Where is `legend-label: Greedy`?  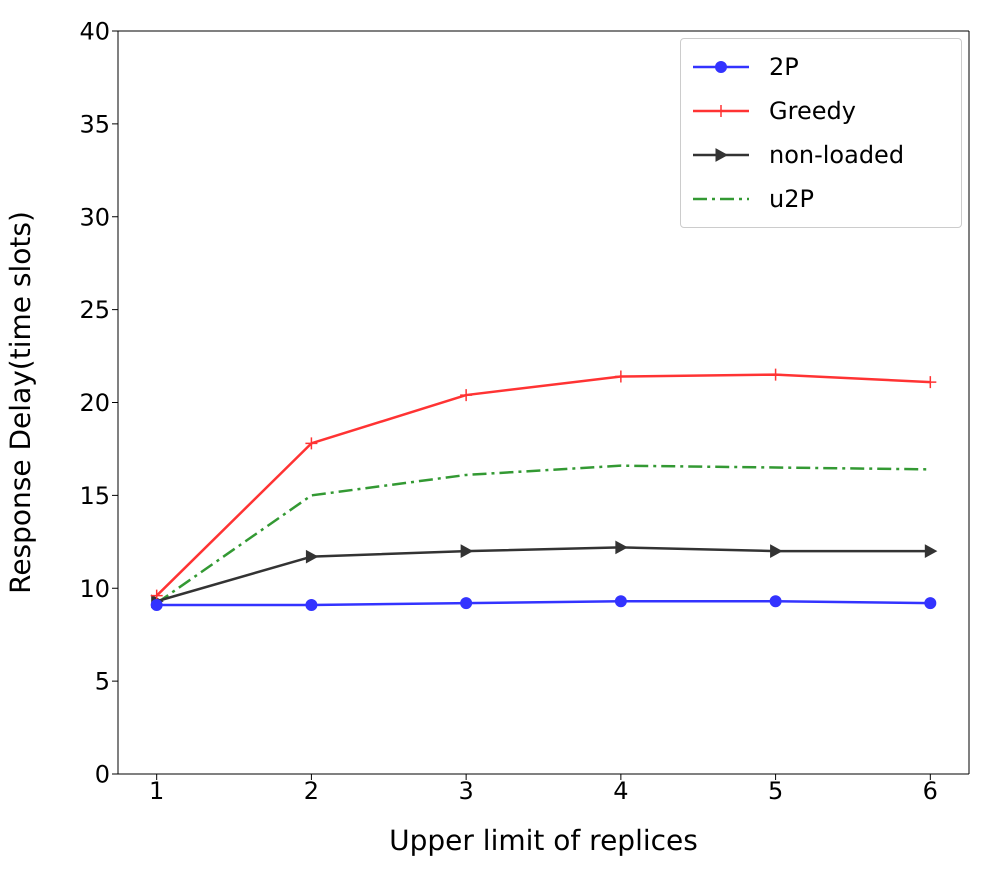 legend-label: Greedy is located at coordinates (812, 111).